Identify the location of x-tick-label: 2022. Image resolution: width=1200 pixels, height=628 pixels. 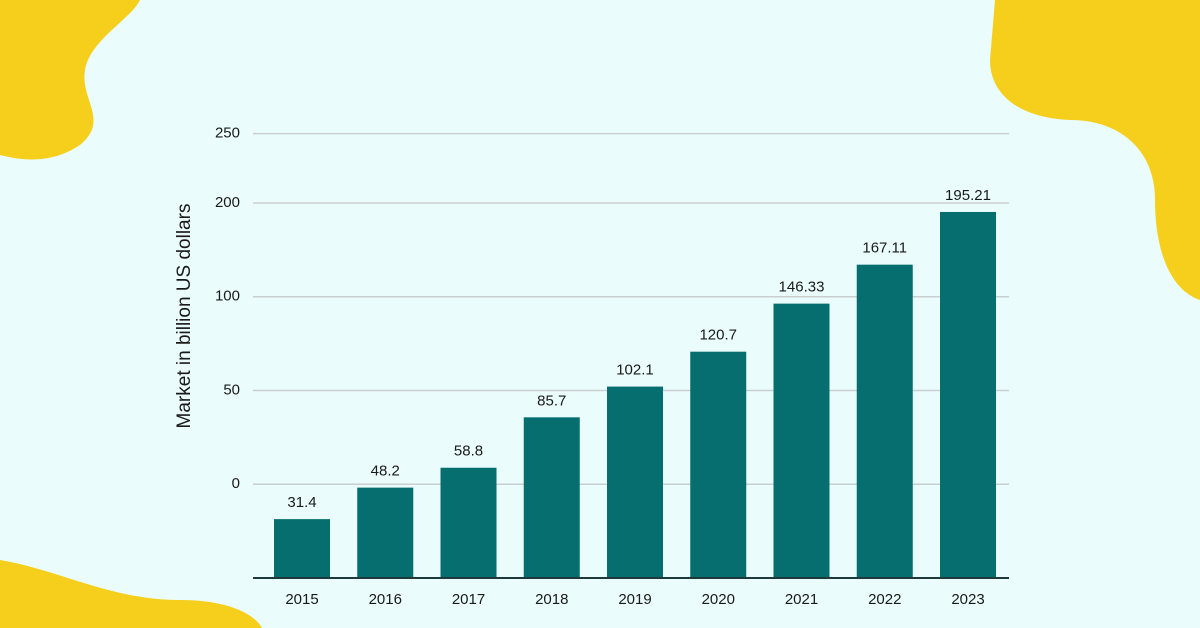
(884, 599).